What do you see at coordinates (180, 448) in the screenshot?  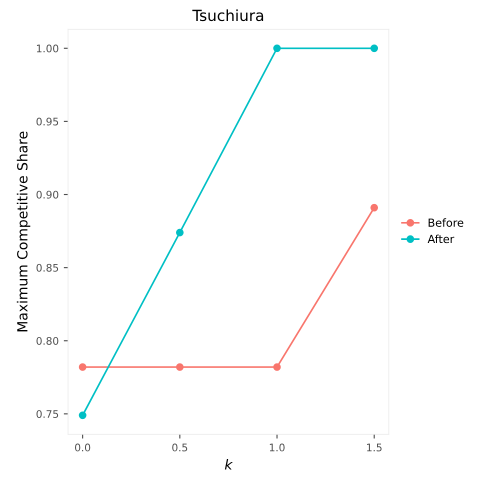 I see `x-tick-label: 0.5` at bounding box center [180, 448].